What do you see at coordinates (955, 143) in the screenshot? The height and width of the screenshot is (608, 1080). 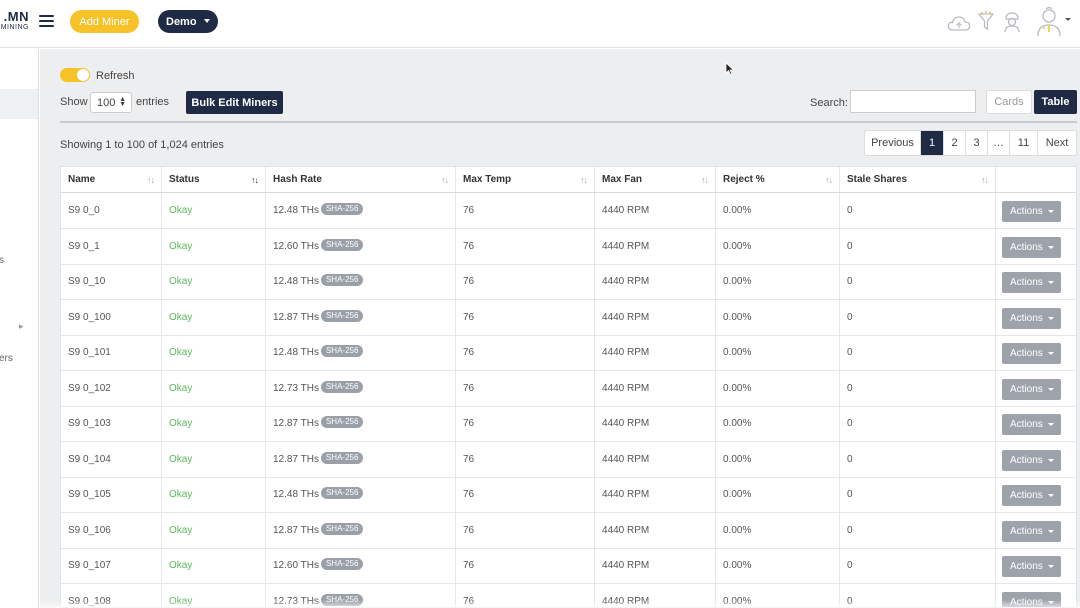 I see `pagination-page-2: 2` at bounding box center [955, 143].